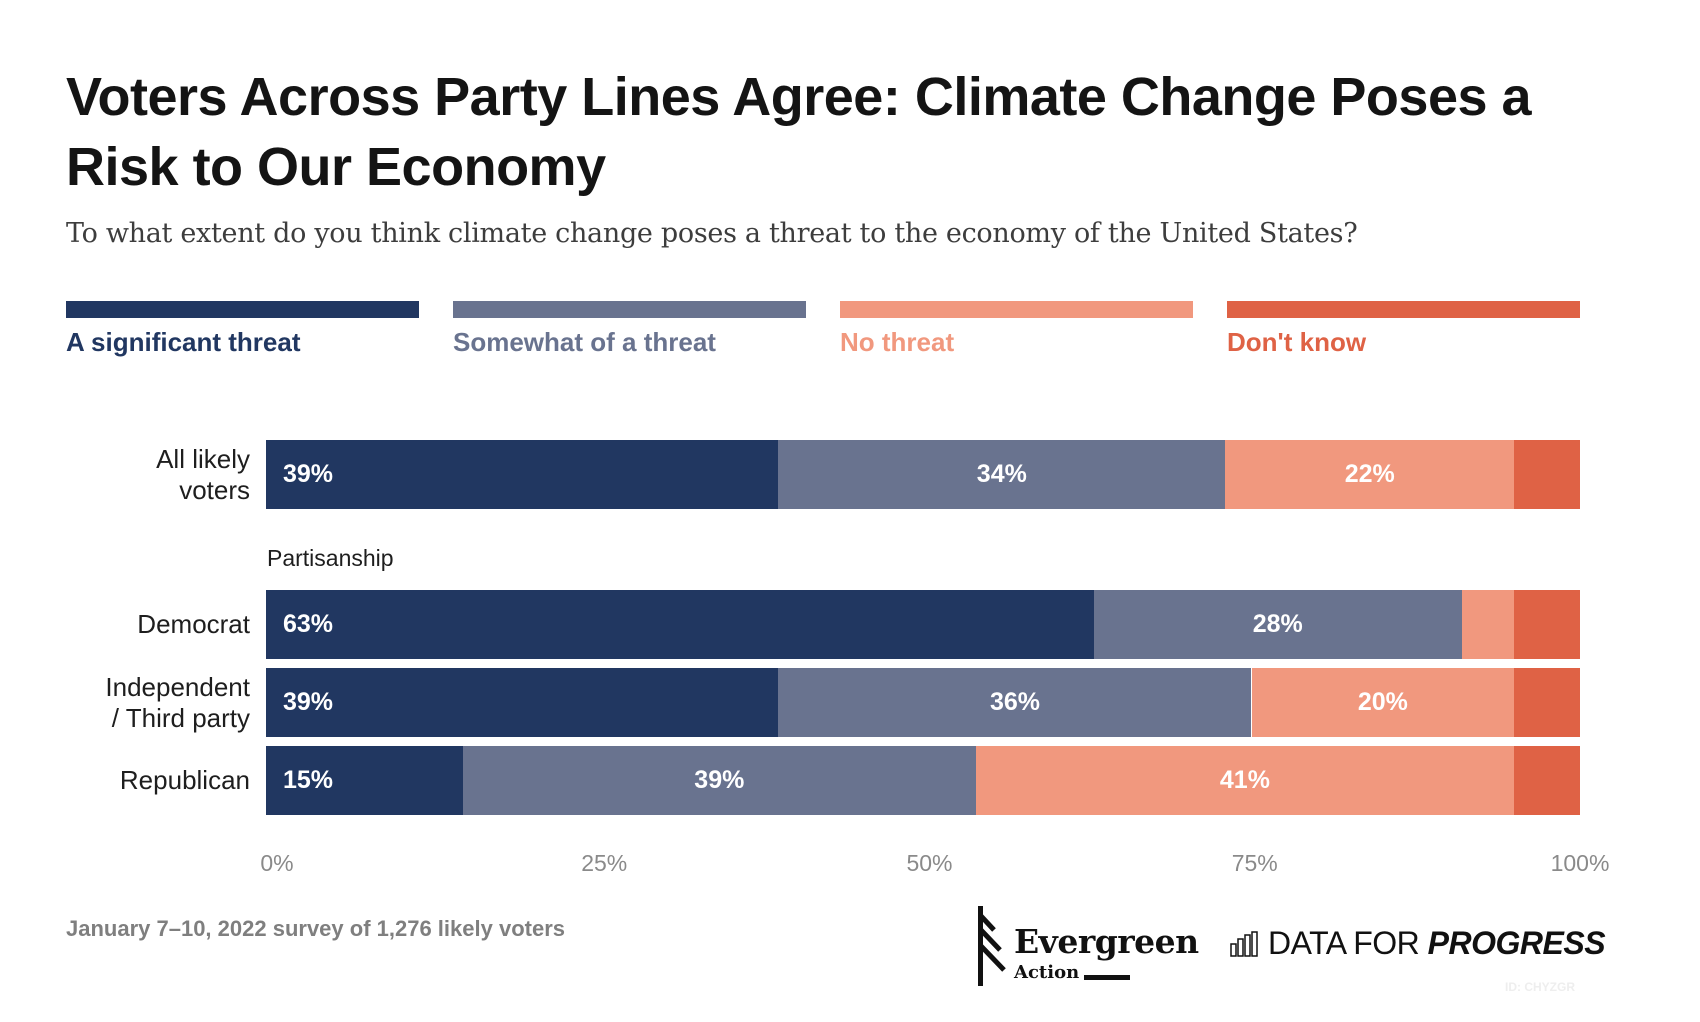 This screenshot has width=1700, height=1022. Describe the element at coordinates (214, 489) in the screenshot. I see `row-label-line: voters` at that location.